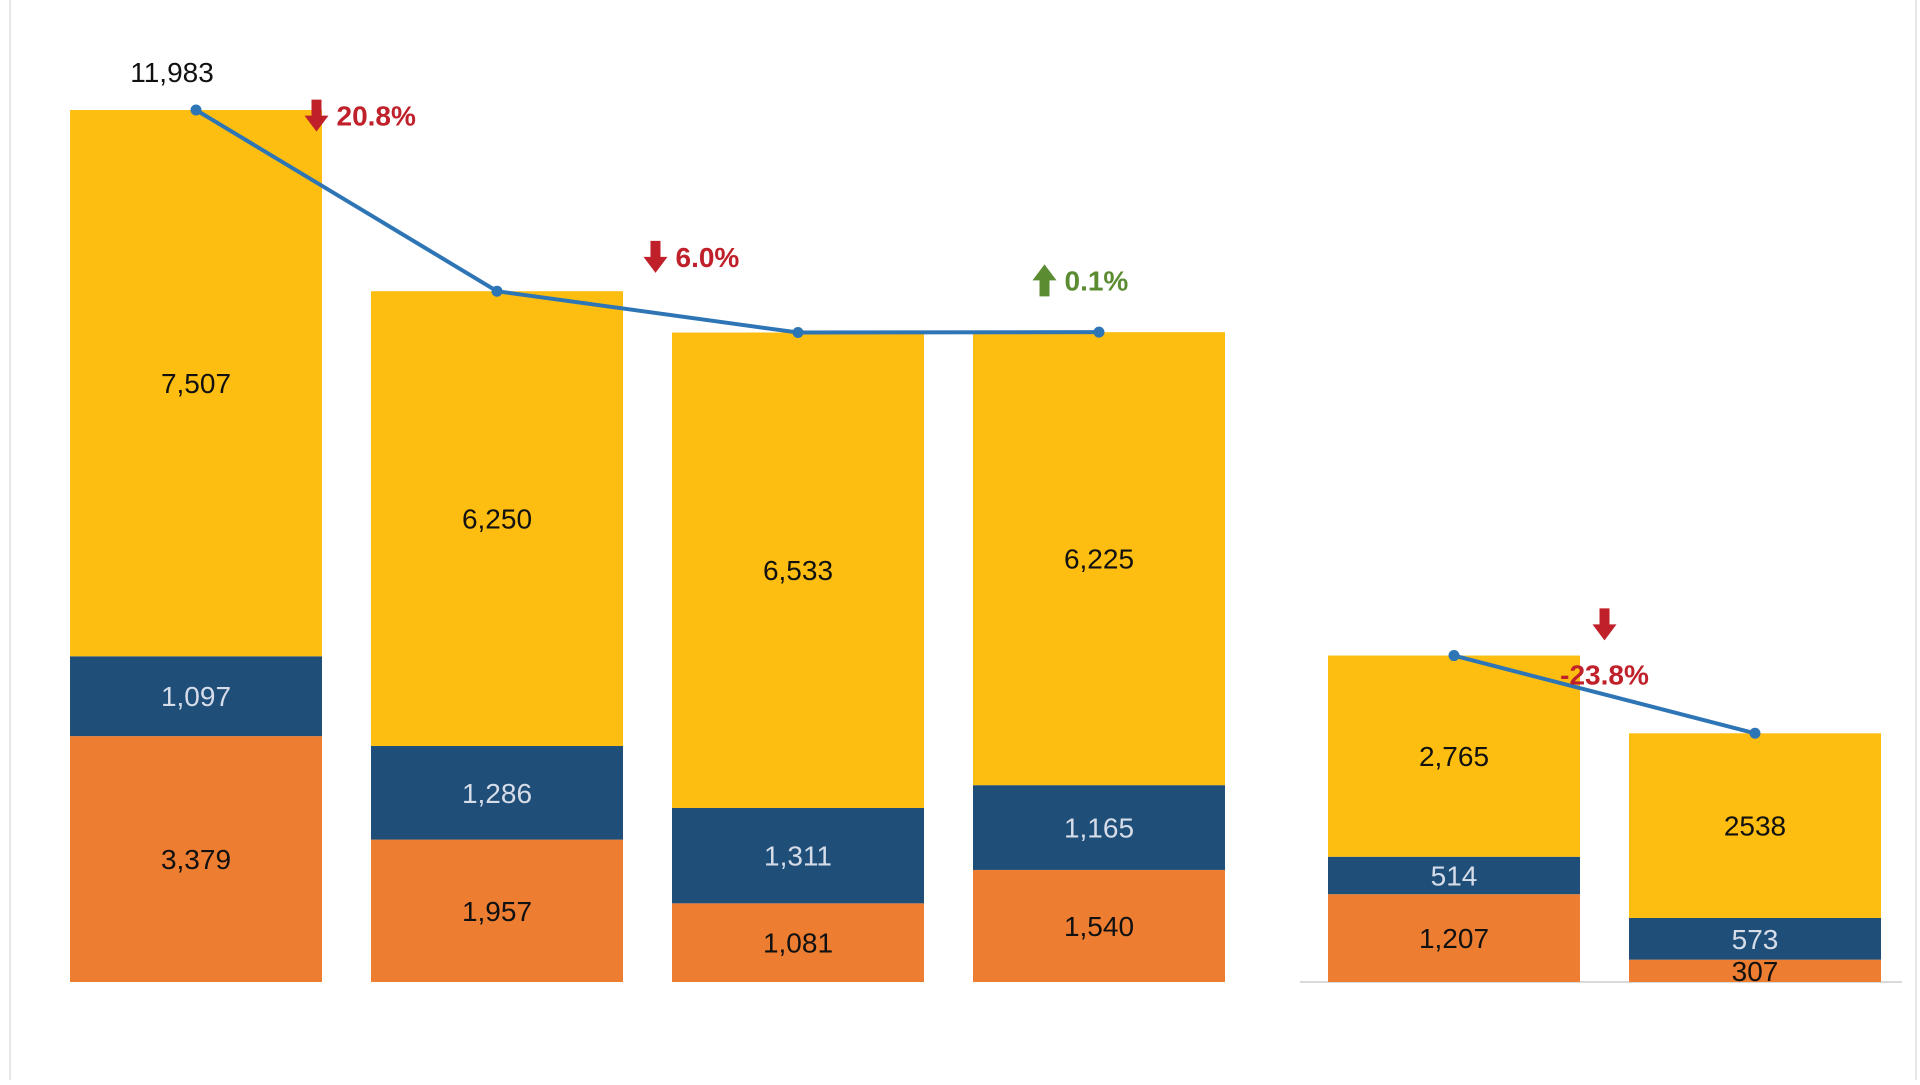 The image size is (1920, 1085). I want to click on data-label: 1,207, so click(1454, 938).